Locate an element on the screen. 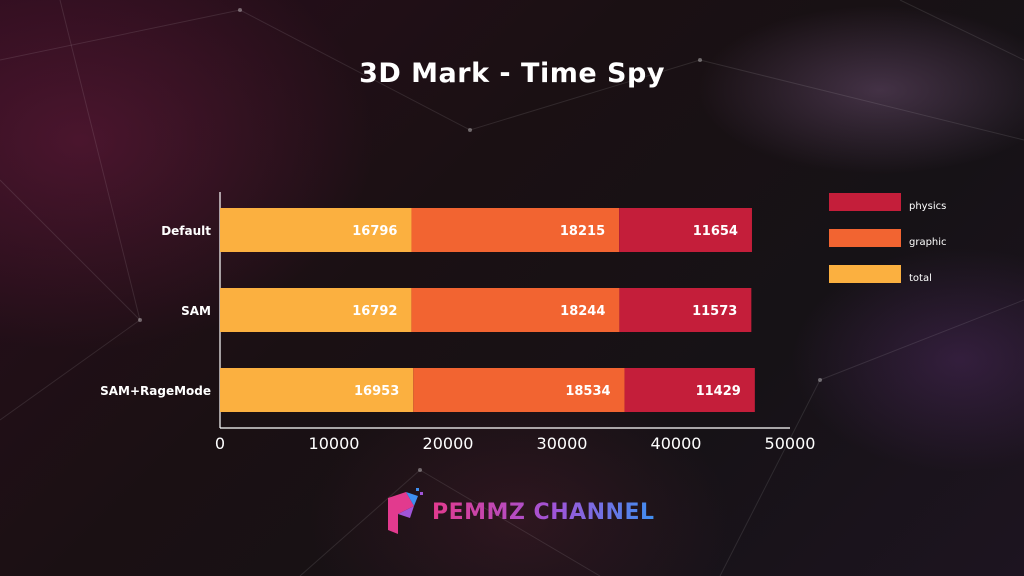 The height and width of the screenshot is (576, 1024). legend-swatch-total is located at coordinates (865, 274).